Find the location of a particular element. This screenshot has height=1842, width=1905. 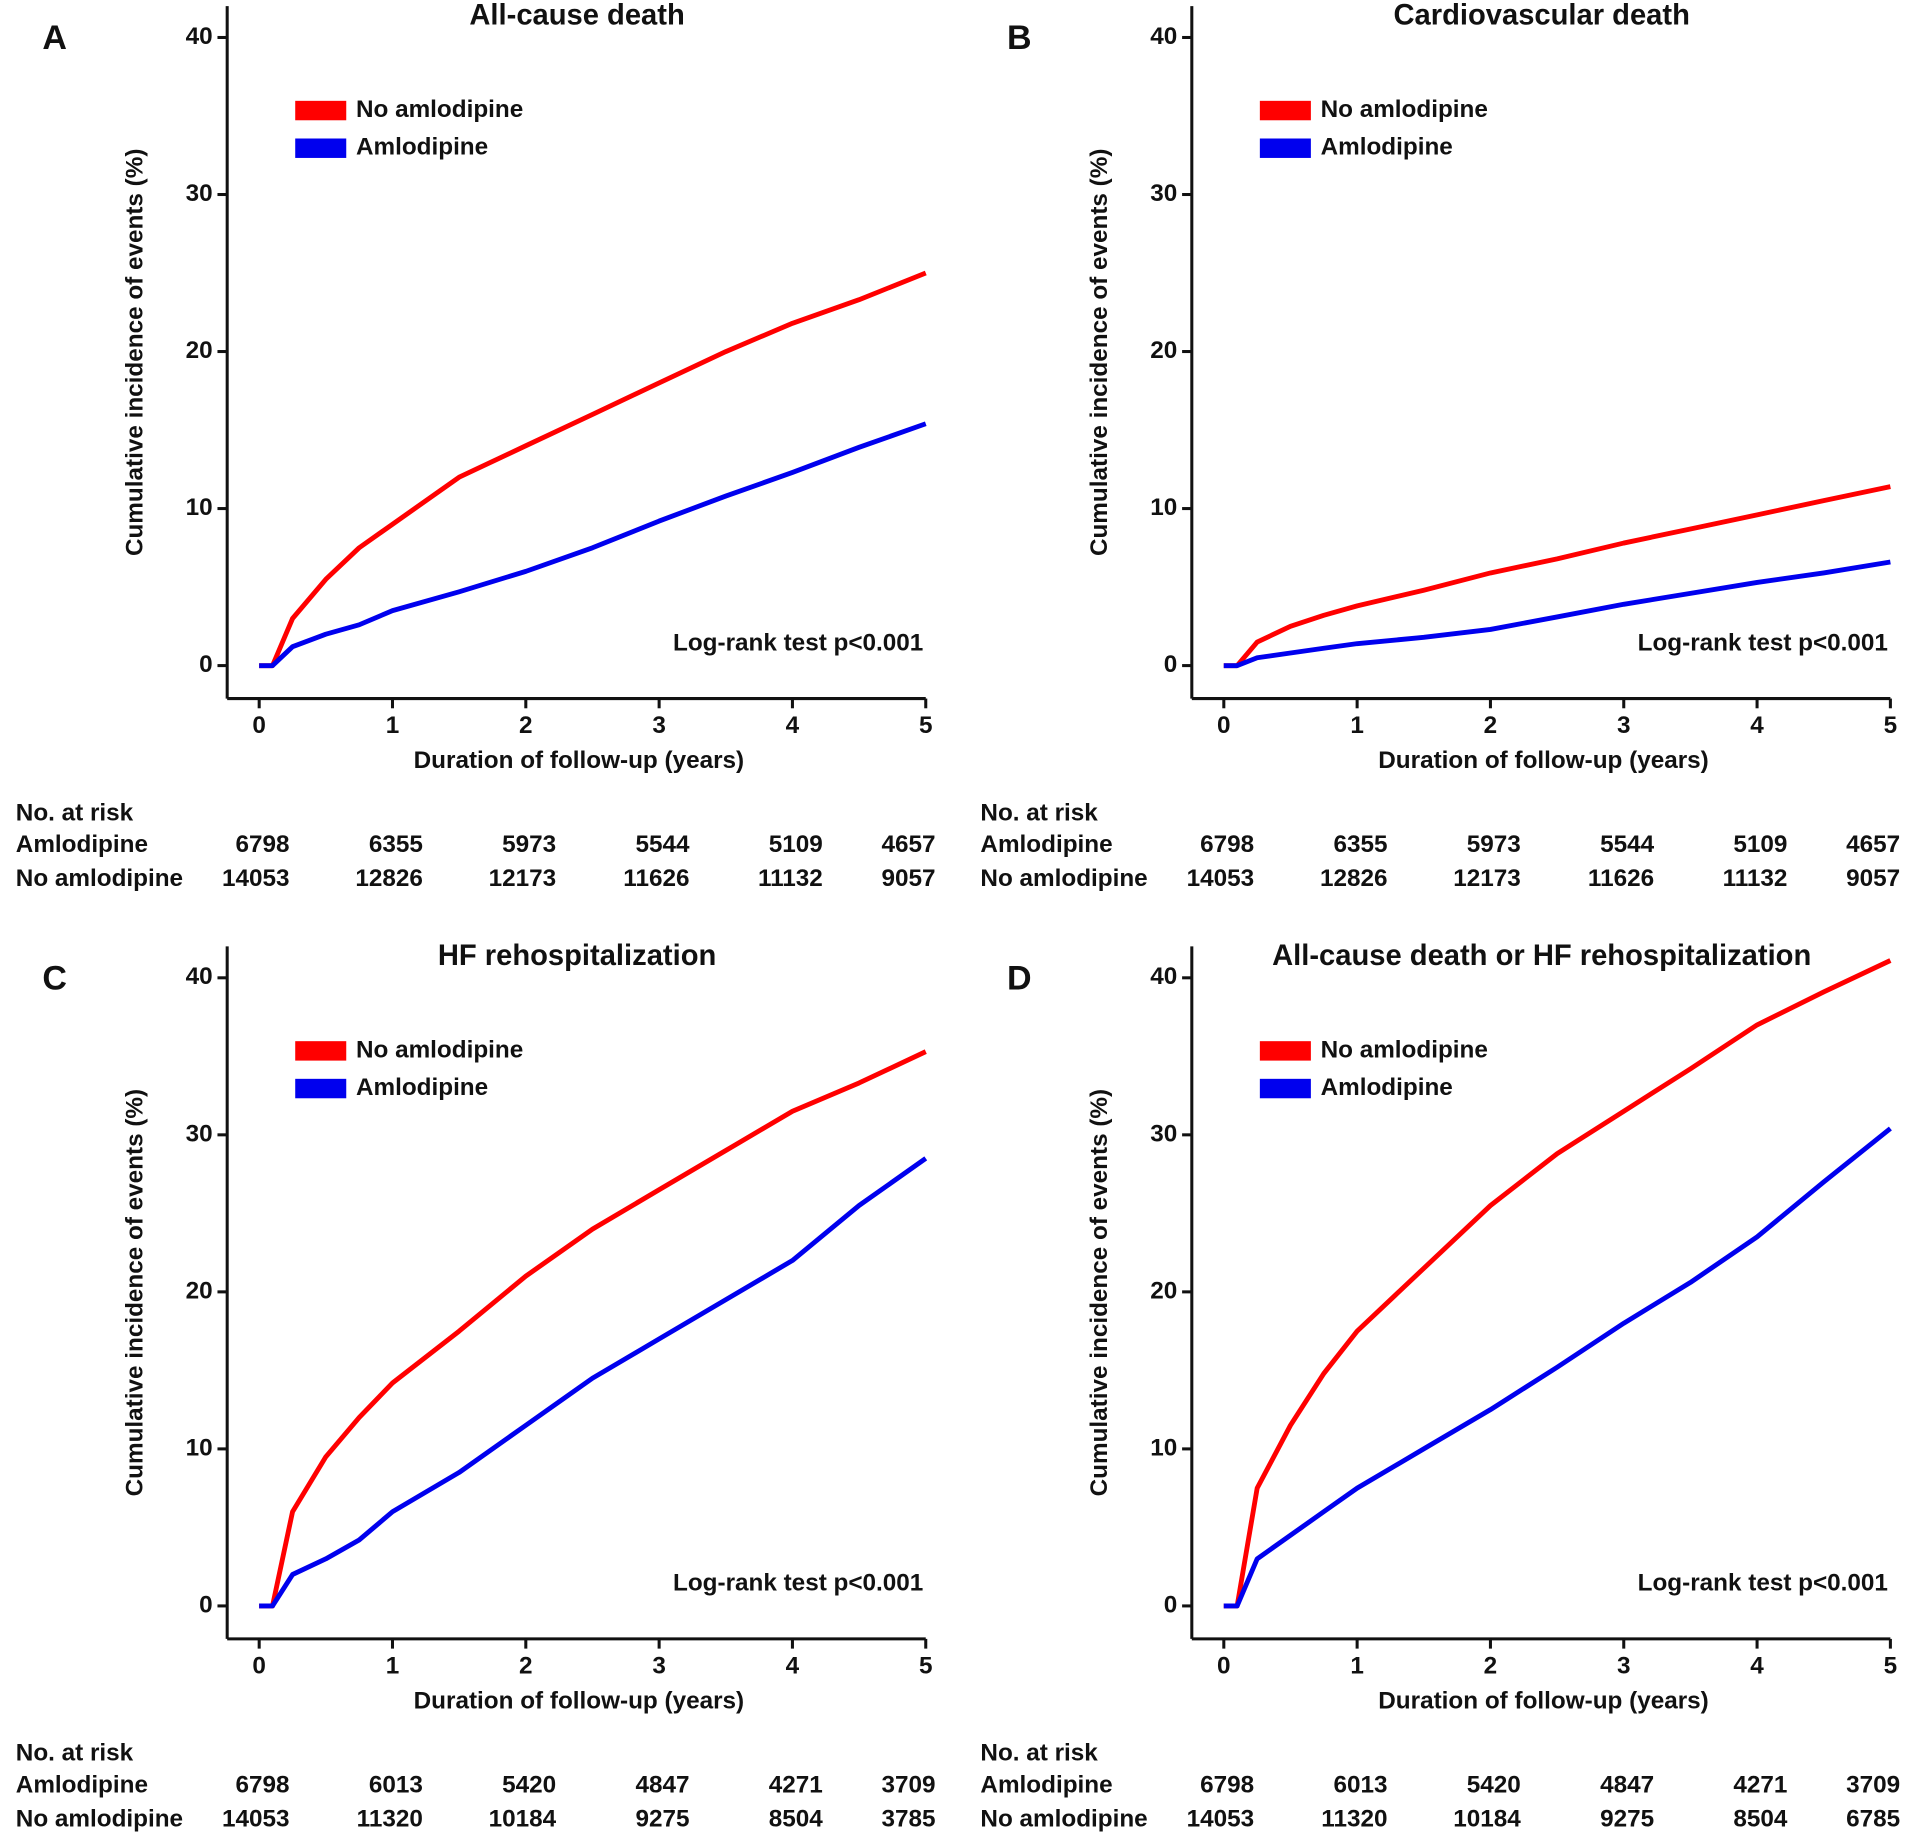

risk-value: 5973 is located at coordinates (529, 844).